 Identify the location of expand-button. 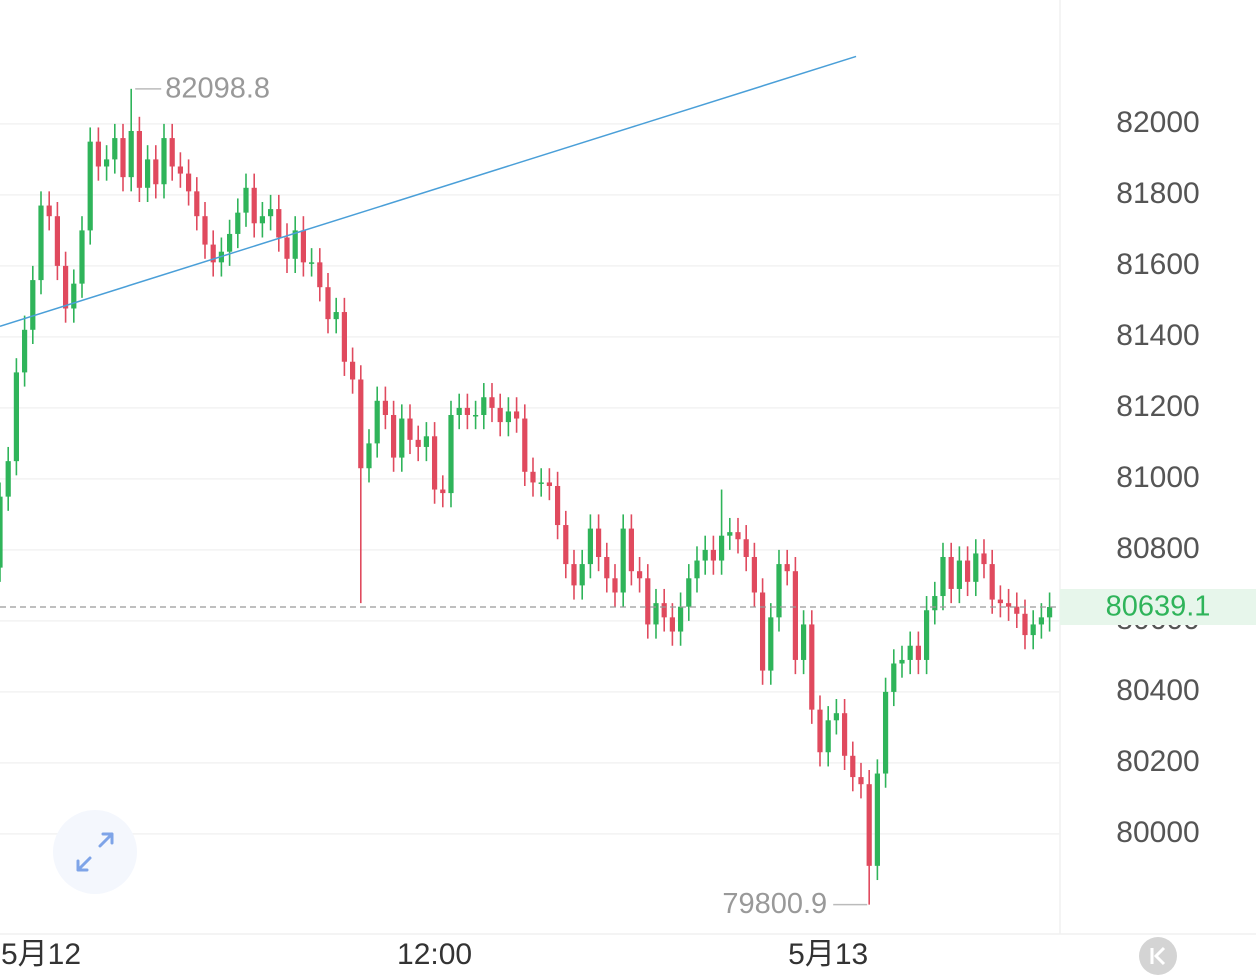
(95, 852).